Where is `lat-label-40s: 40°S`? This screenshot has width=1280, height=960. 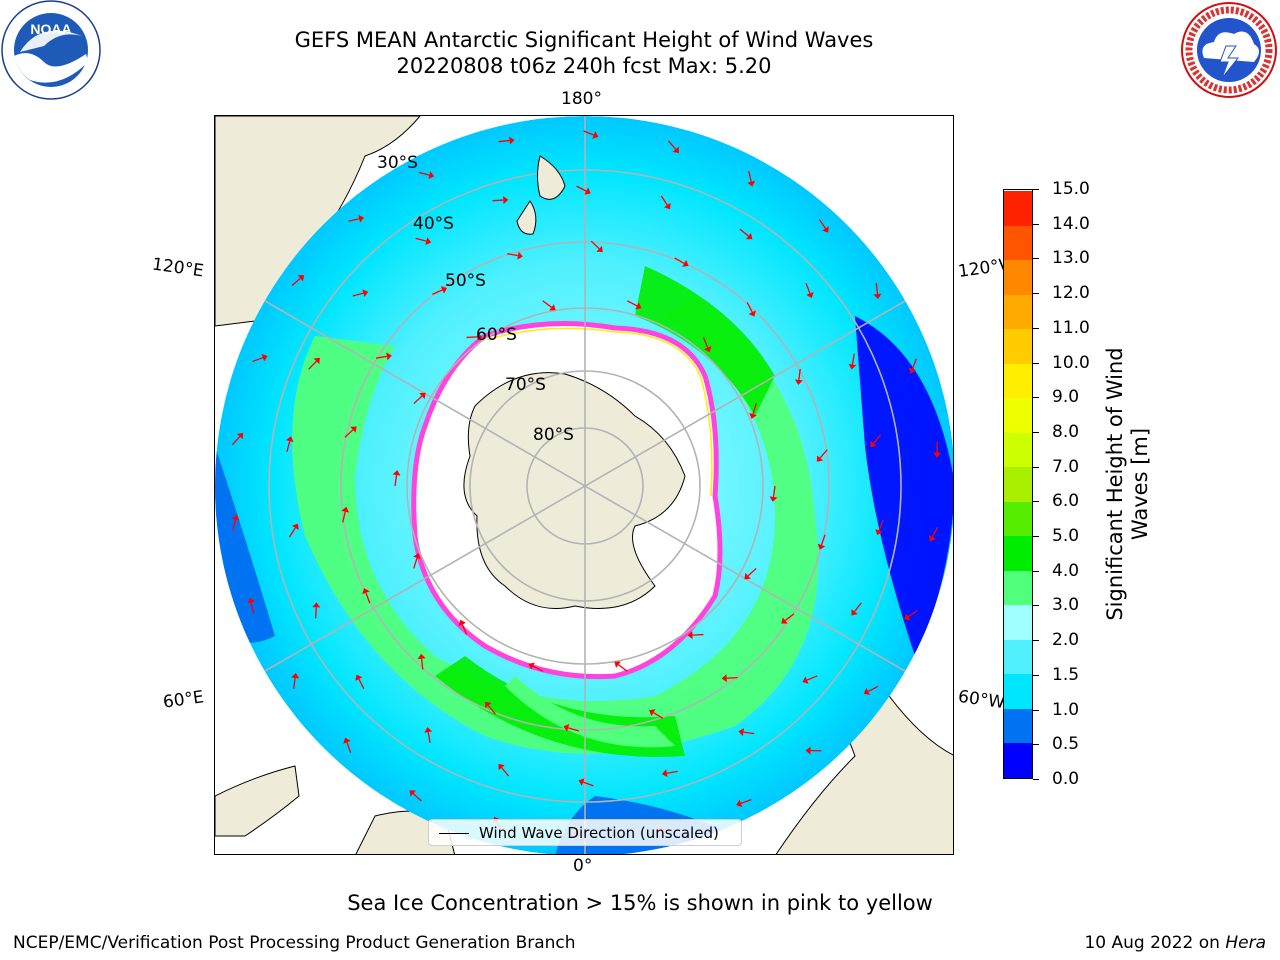 lat-label-40s: 40°S is located at coordinates (433, 224).